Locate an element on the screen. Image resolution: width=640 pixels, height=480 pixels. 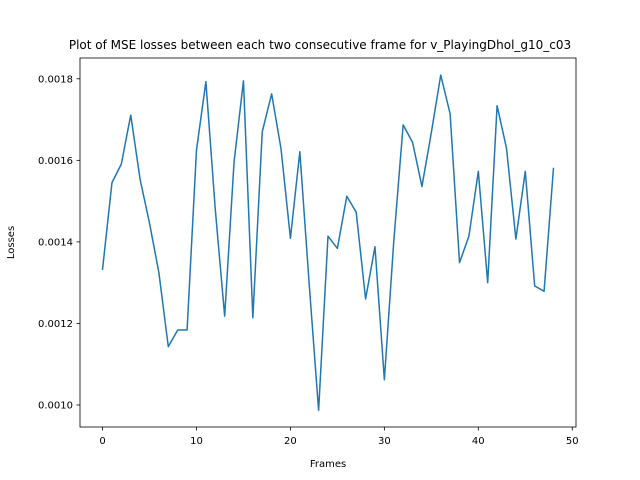
x-tick-label: 50 is located at coordinates (572, 441).